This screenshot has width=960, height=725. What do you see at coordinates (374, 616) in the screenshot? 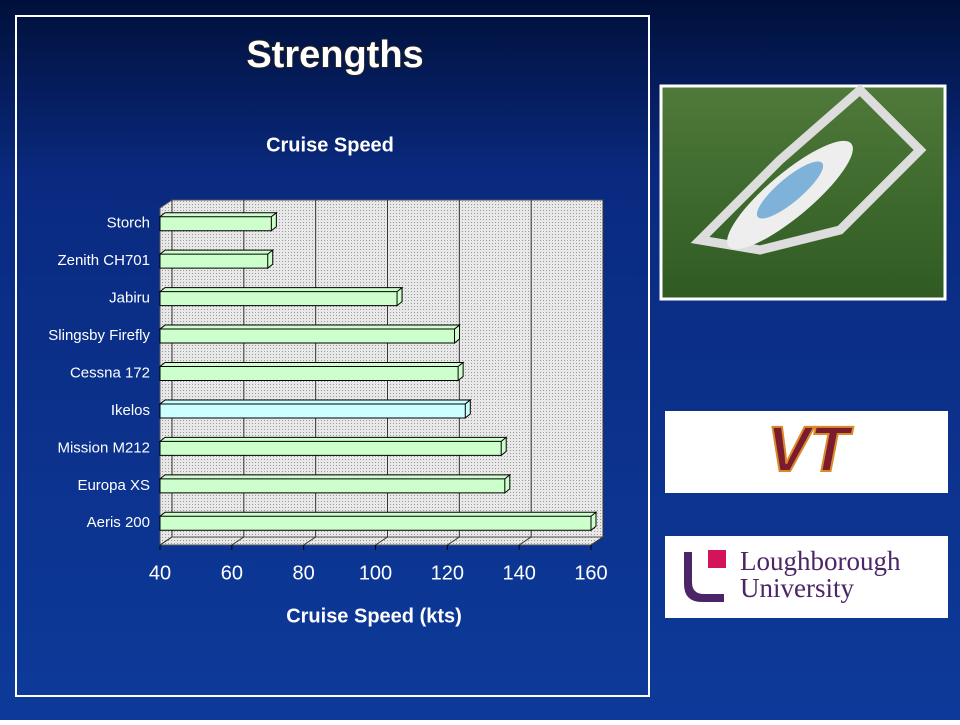
I see `x-axis-label: Cruise Speed (kts)` at bounding box center [374, 616].